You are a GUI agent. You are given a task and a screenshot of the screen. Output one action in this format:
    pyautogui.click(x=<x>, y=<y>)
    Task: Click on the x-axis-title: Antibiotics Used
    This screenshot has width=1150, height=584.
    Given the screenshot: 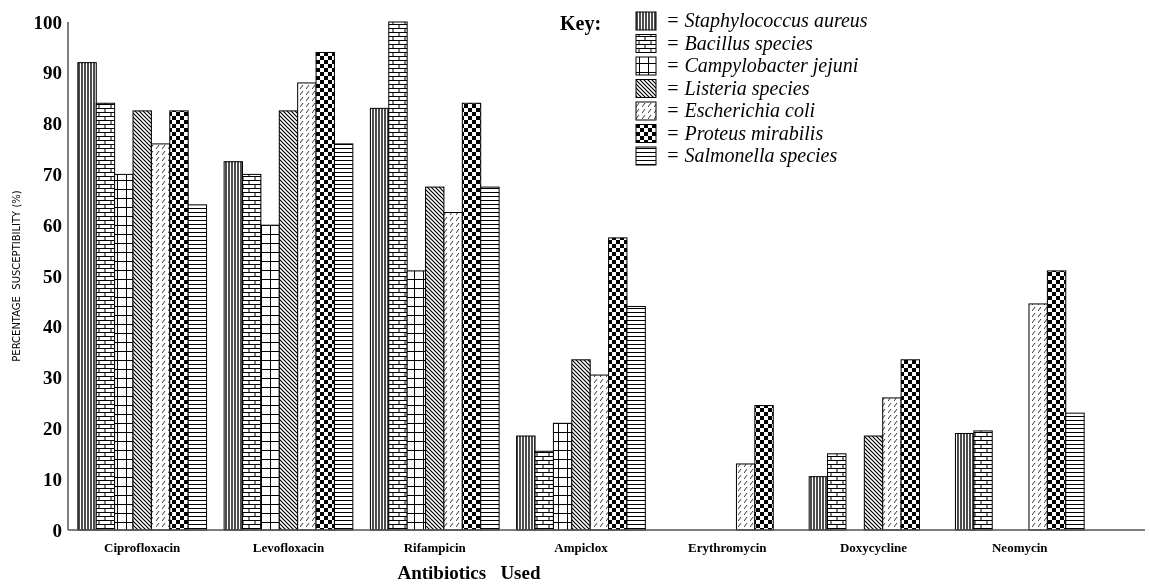 What is the action you would take?
    pyautogui.click(x=469, y=572)
    